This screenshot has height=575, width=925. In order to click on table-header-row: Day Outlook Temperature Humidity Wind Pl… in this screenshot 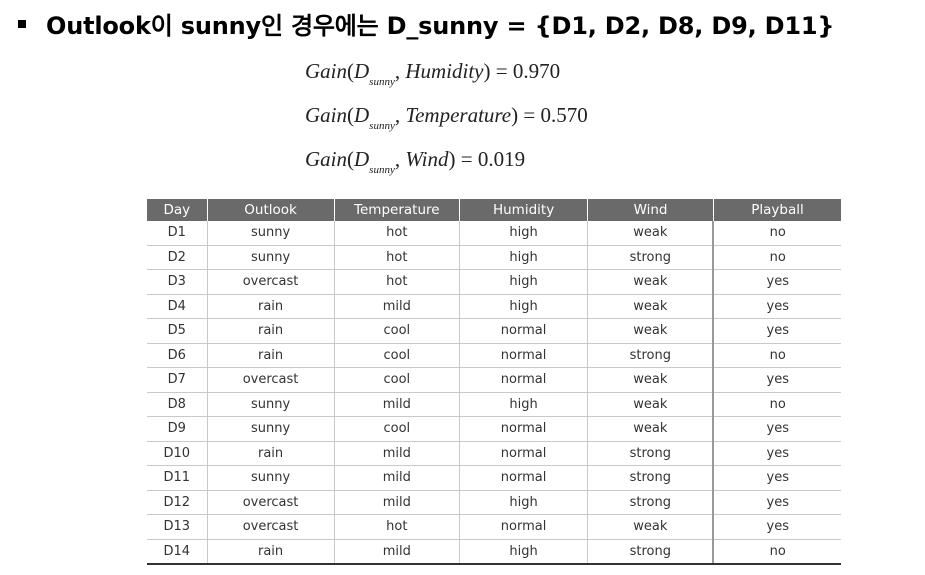, I will do `click(494, 210)`.